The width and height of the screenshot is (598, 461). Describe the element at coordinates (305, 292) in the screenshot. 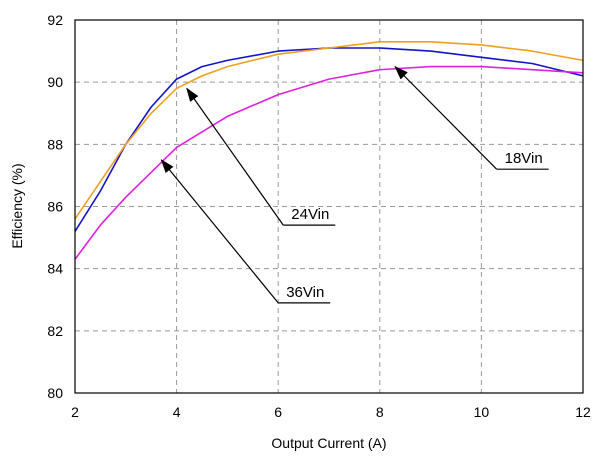

I see `annotation-label-36Vin: 36Vin` at that location.